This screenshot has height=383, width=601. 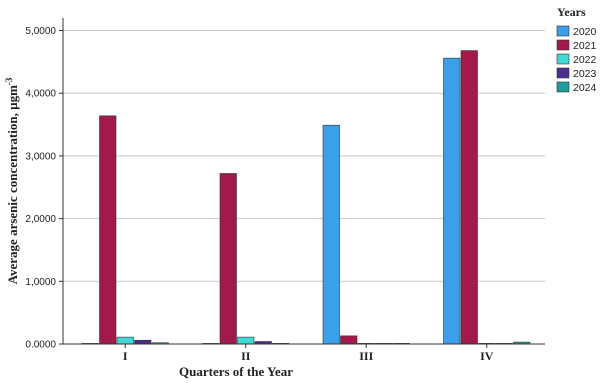 I want to click on bar-2021-III, so click(x=349, y=340).